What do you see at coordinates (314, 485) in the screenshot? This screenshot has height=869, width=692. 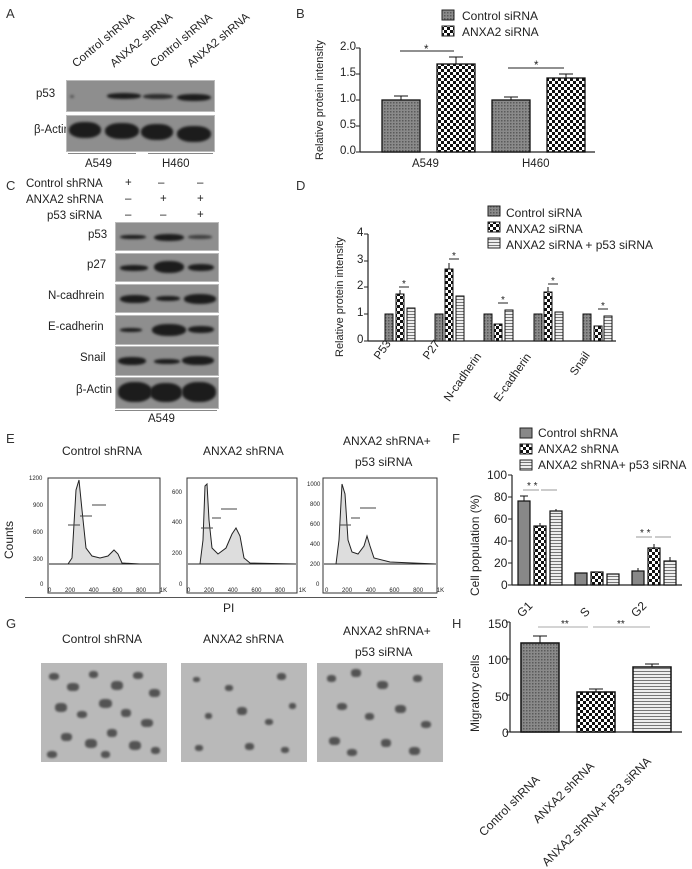 I see `y-tick: 1000` at bounding box center [314, 485].